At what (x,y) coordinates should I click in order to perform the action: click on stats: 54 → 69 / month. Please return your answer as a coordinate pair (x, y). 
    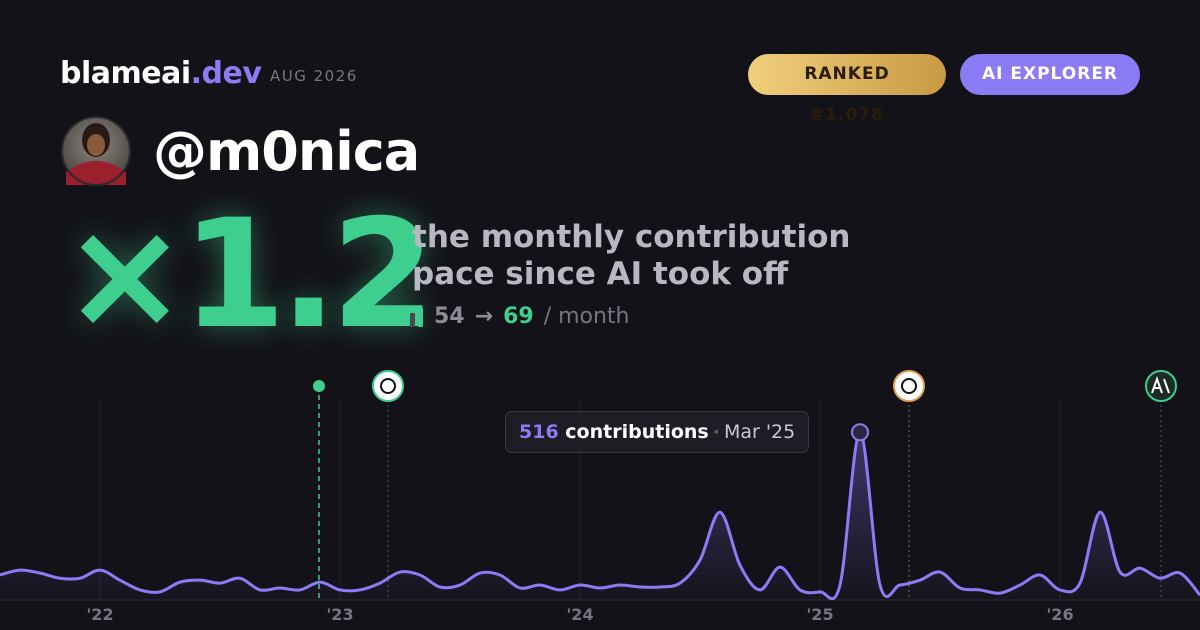
    Looking at the image, I should click on (520, 316).